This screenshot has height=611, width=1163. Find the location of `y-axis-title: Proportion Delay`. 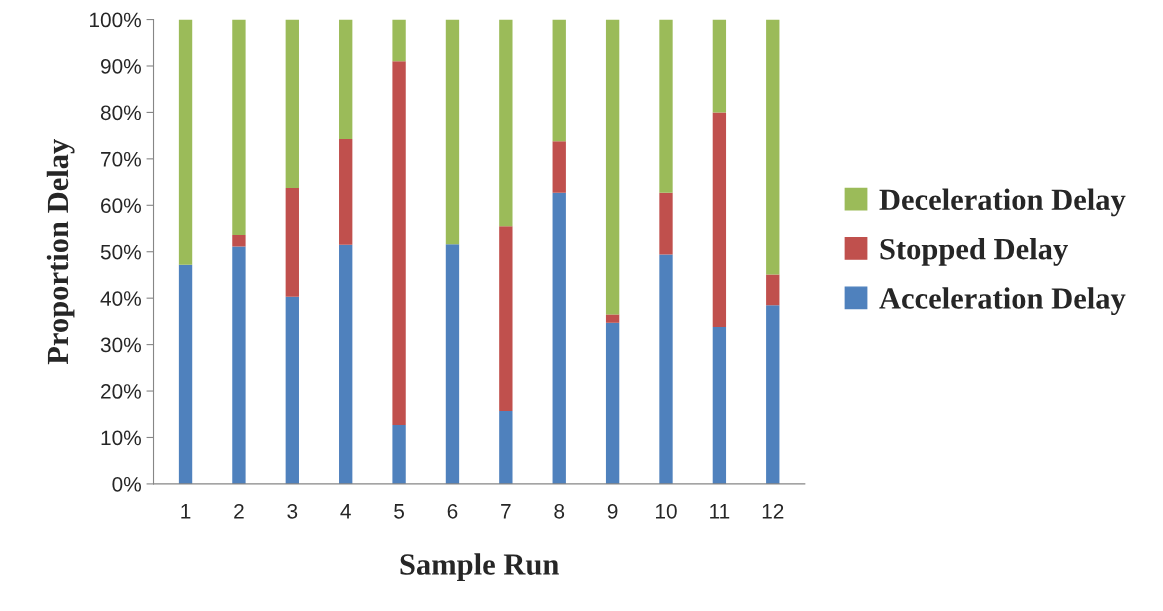

y-axis-title: Proportion Delay is located at coordinates (60, 252).